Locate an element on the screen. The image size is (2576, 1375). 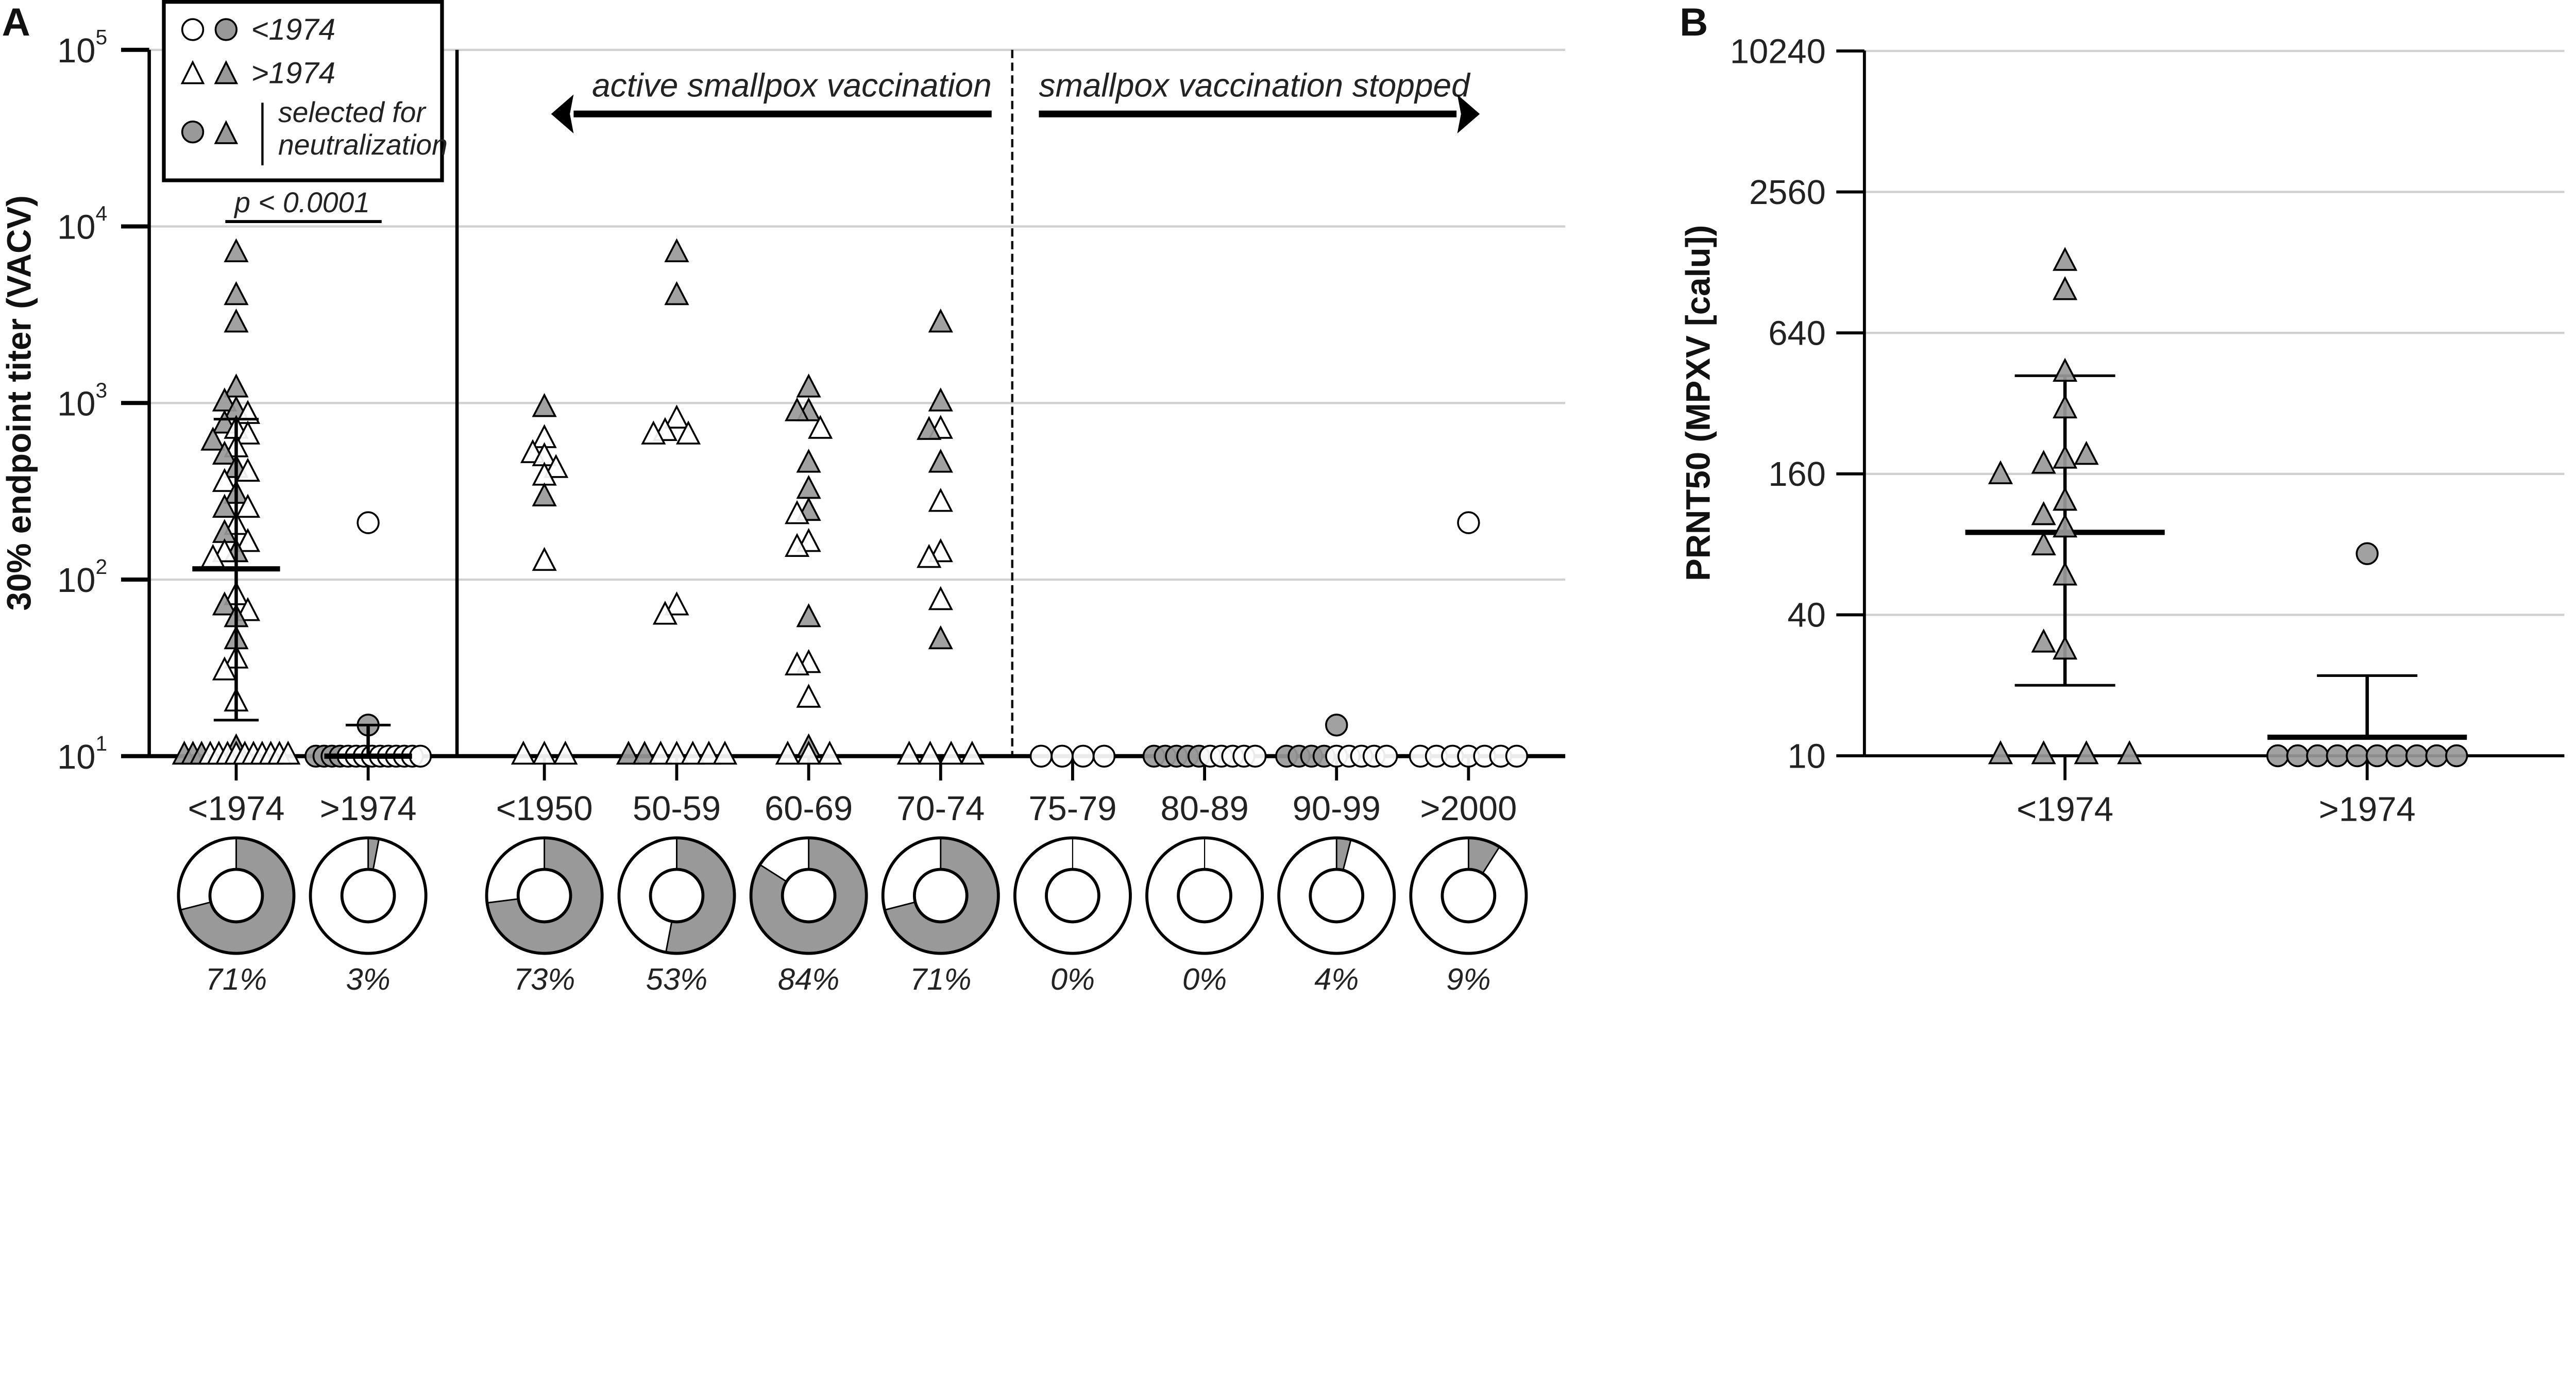
x-tick-label: >1974 is located at coordinates (369, 808).